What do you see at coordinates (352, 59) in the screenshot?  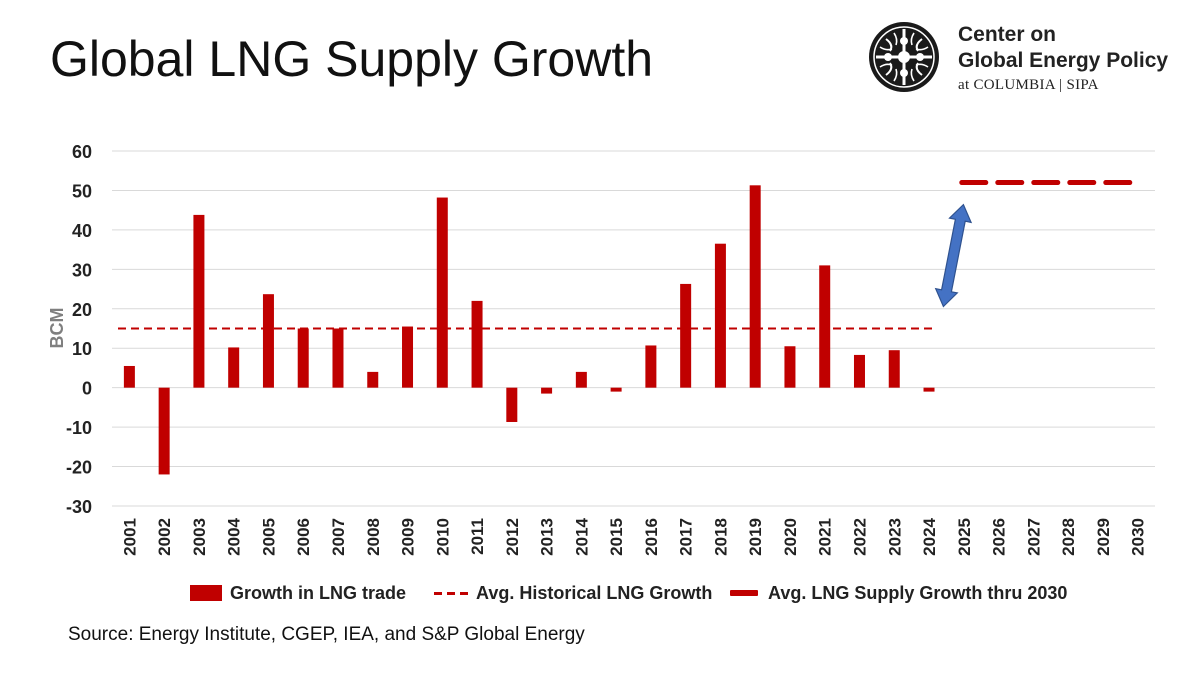 I see `page-title: Global LNG Supply Growth` at bounding box center [352, 59].